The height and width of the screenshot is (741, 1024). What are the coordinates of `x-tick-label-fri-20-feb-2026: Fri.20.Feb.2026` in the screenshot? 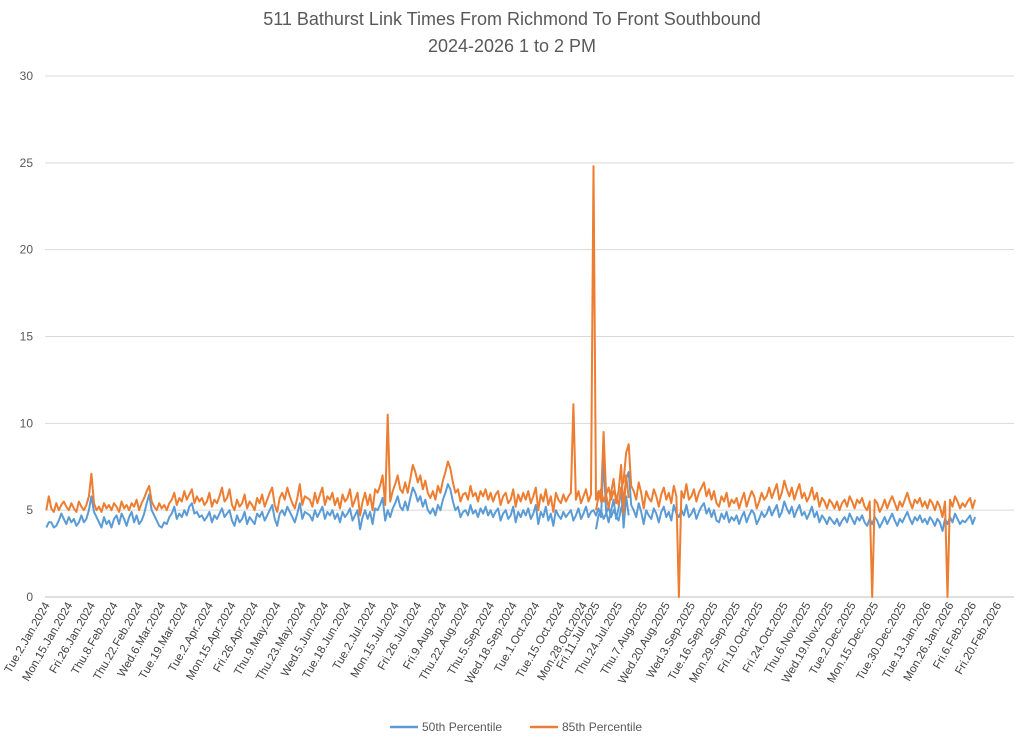 It's located at (978, 639).